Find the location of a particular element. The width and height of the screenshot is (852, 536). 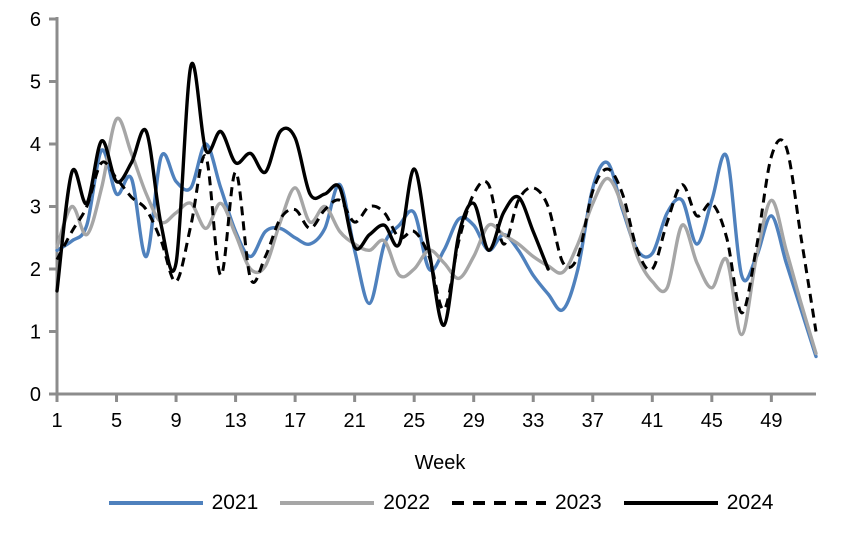

legend-item-2024: 2024 is located at coordinates (698, 502).